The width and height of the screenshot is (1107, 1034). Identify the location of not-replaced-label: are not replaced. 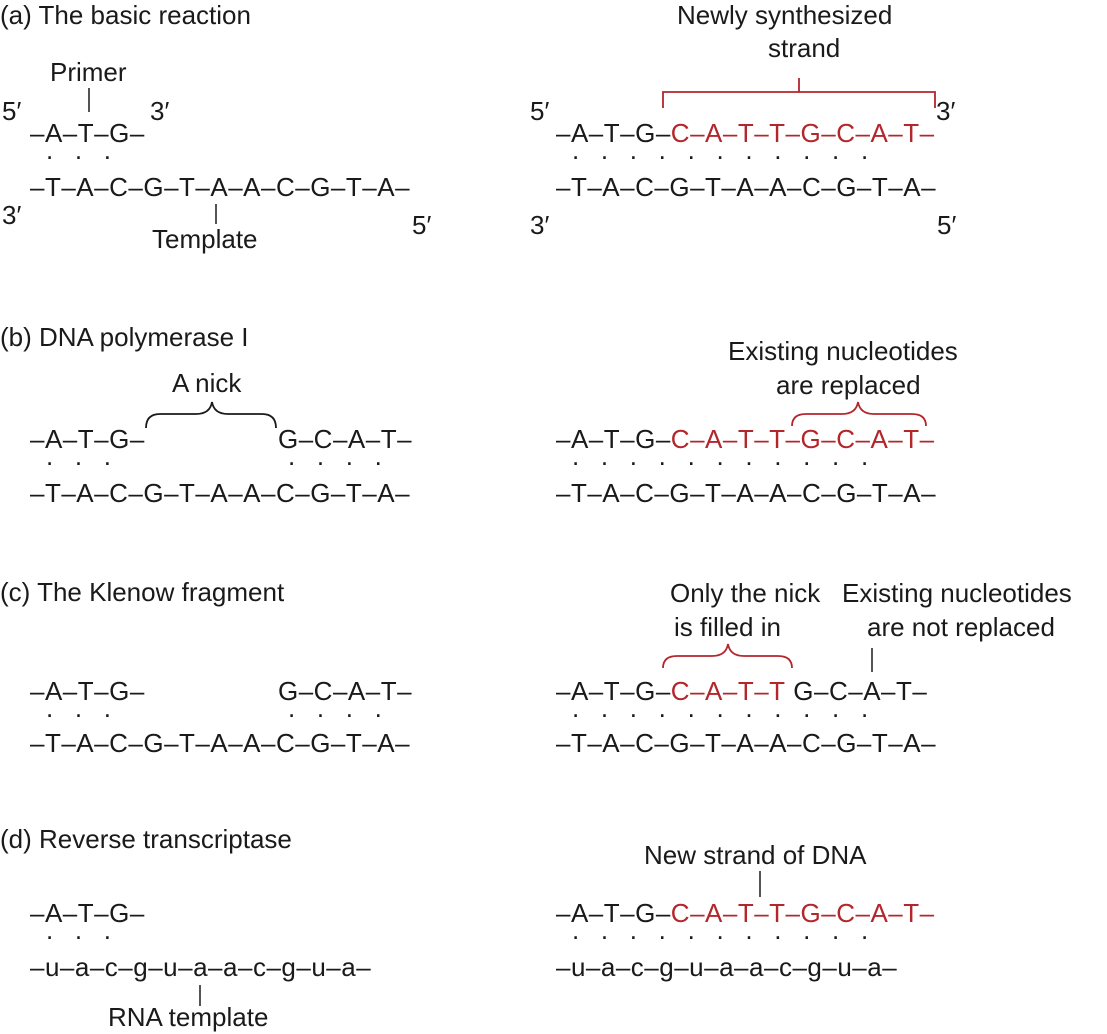
(961, 627).